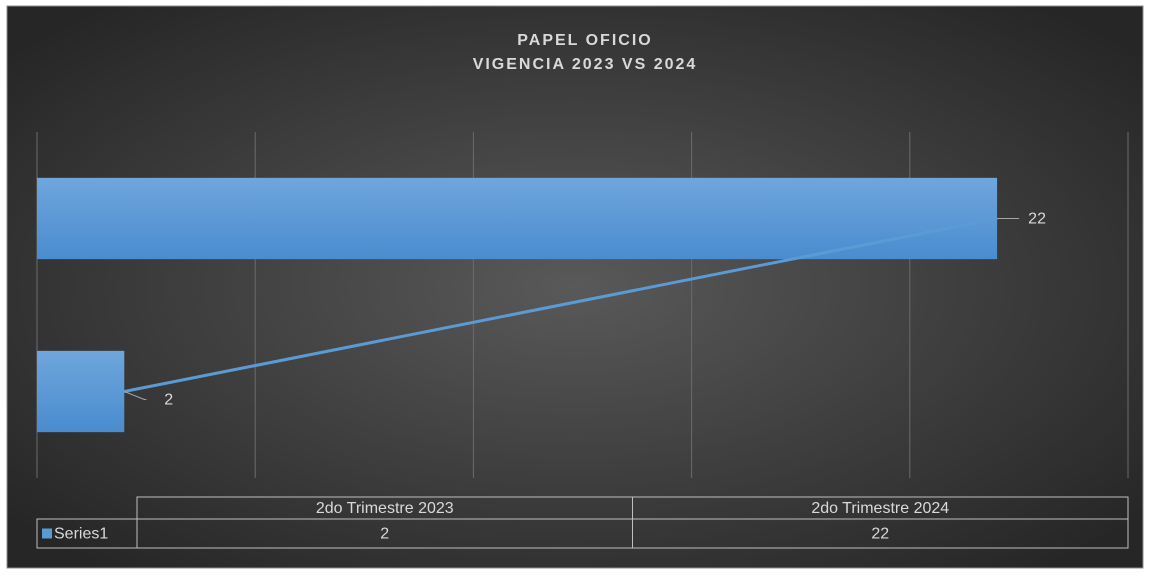  What do you see at coordinates (585, 64) in the screenshot?
I see `chart-subtitle: VIGENCIA 2023 VS 2024` at bounding box center [585, 64].